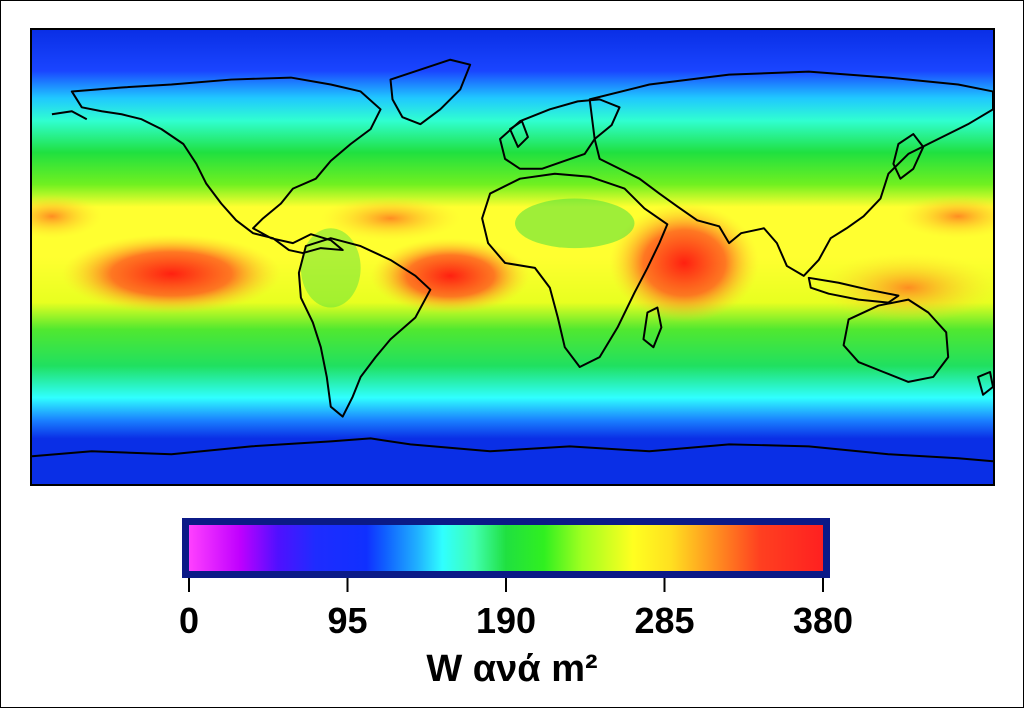 The height and width of the screenshot is (708, 1024). Describe the element at coordinates (652, 327) in the screenshot. I see `madagascar-outline` at that location.